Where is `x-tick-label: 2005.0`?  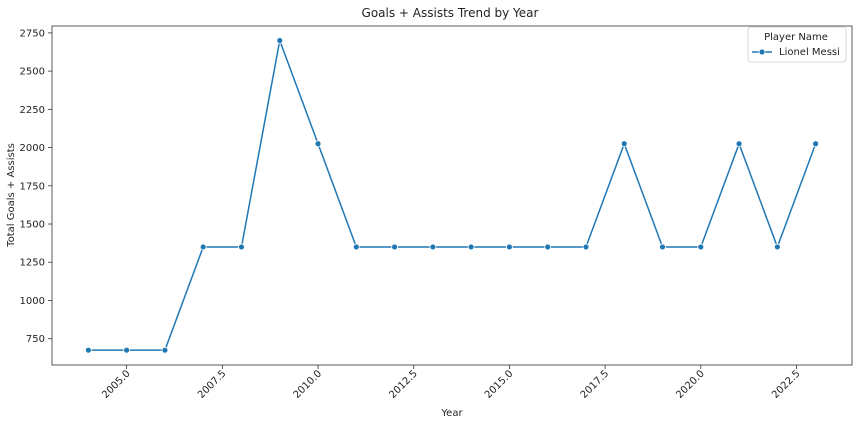 x-tick-label: 2005.0 is located at coordinates (116, 384).